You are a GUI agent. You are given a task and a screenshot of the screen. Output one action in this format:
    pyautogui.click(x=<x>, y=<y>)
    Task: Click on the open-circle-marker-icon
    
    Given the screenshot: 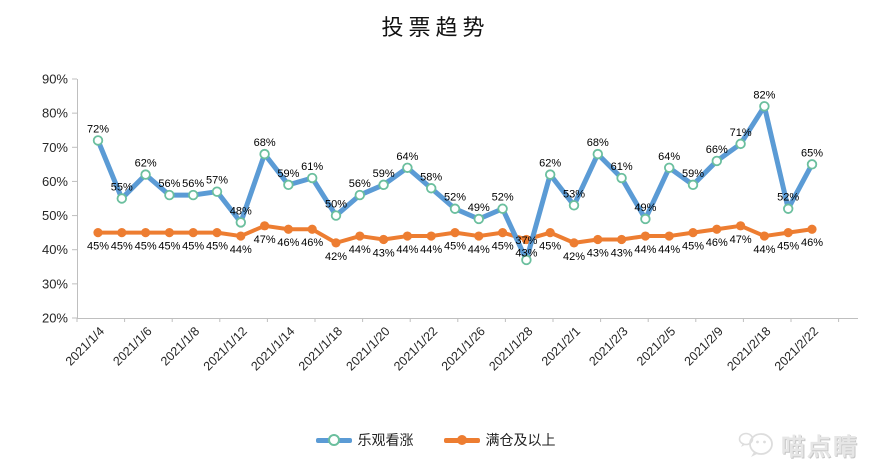 What is the action you would take?
    pyautogui.click(x=333, y=440)
    